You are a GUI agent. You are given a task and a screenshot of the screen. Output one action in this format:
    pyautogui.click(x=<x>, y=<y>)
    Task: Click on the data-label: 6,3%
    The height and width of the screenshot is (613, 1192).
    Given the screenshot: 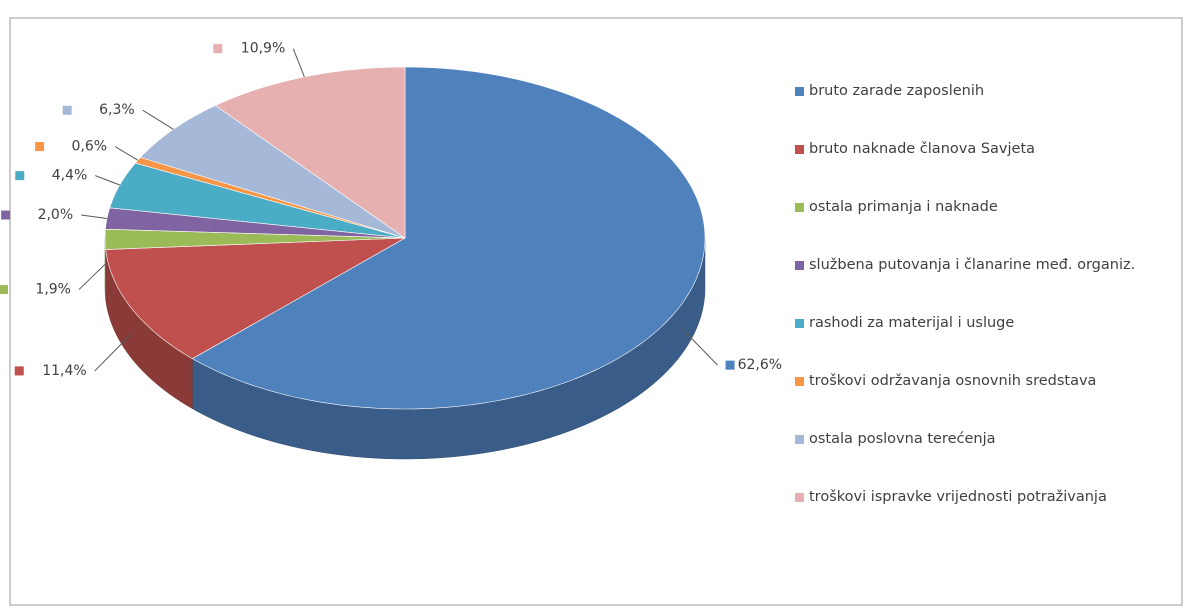 What is the action you would take?
    pyautogui.click(x=117, y=110)
    